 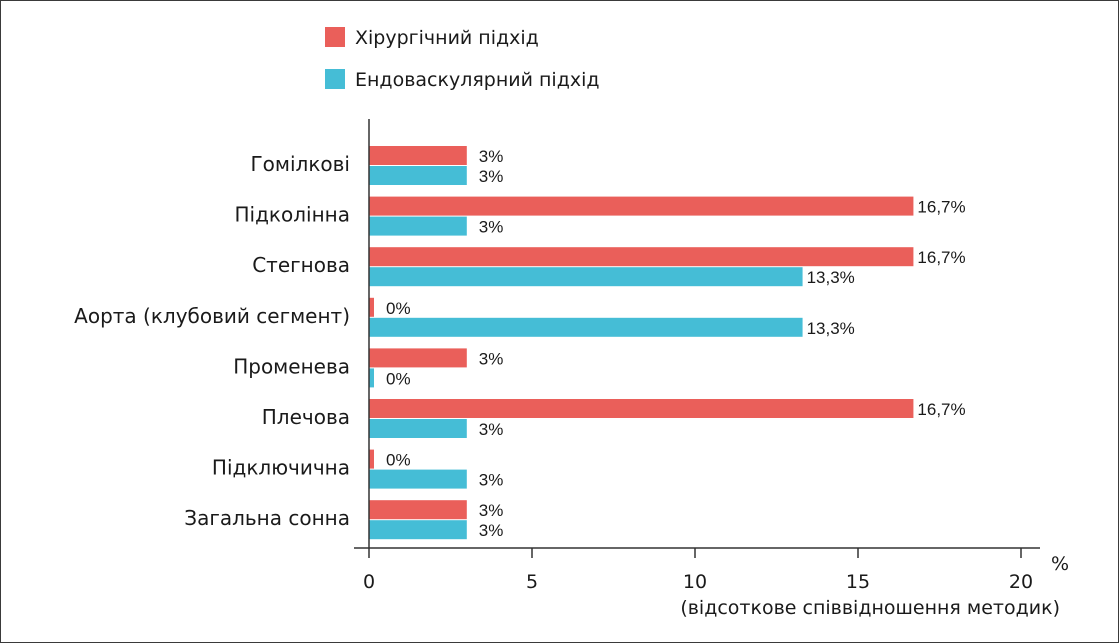 I want to click on bar-s0-c2, so click(x=641, y=257).